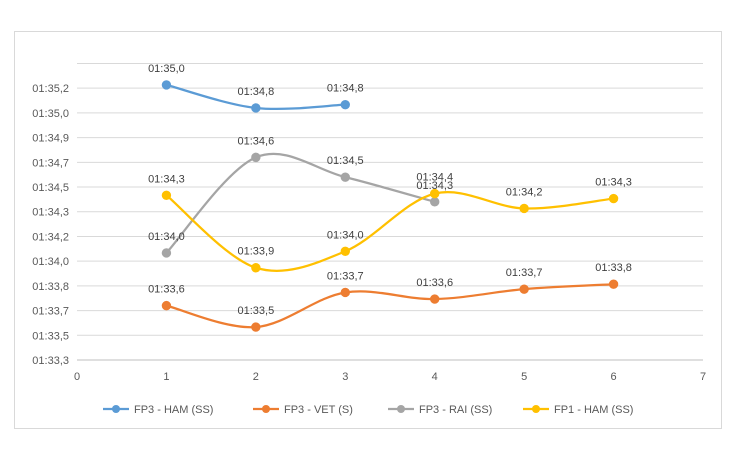 The image size is (738, 462). Describe the element at coordinates (593, 410) in the screenshot. I see `legend-label: FP1 - HAM (SS)` at that location.